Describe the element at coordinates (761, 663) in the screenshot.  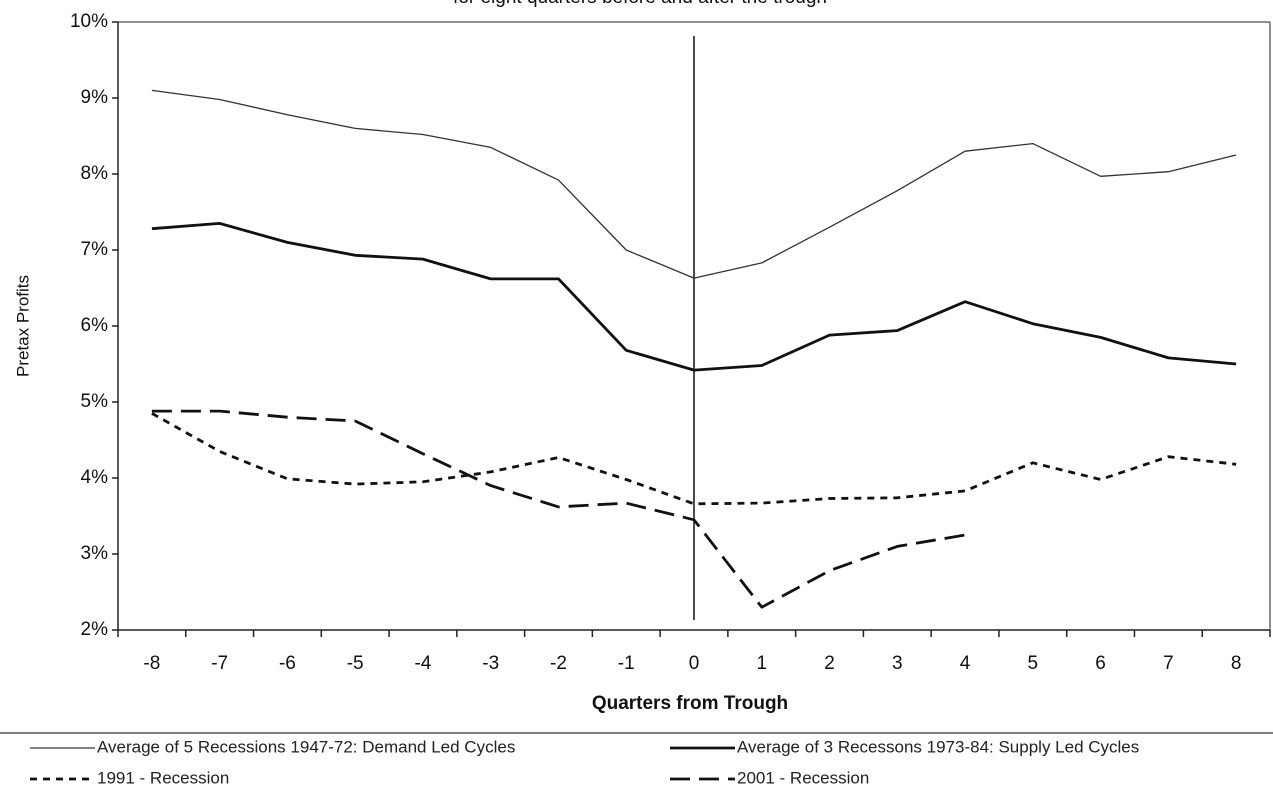
I see `x-tick-label: 1` at that location.